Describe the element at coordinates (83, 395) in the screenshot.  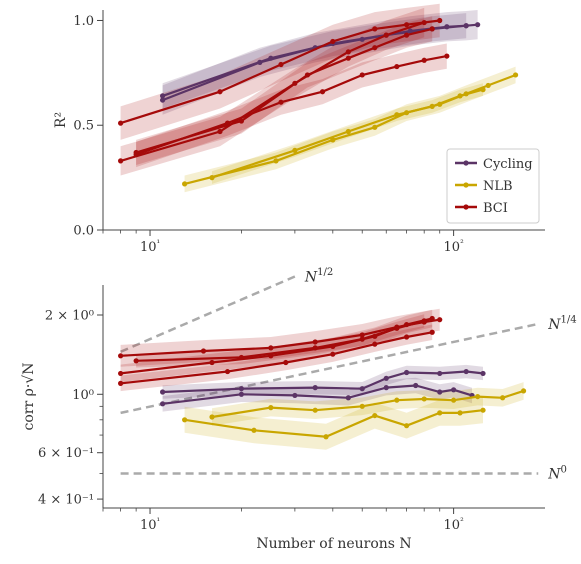
I see `y-tick-label: 10⁰` at that location.